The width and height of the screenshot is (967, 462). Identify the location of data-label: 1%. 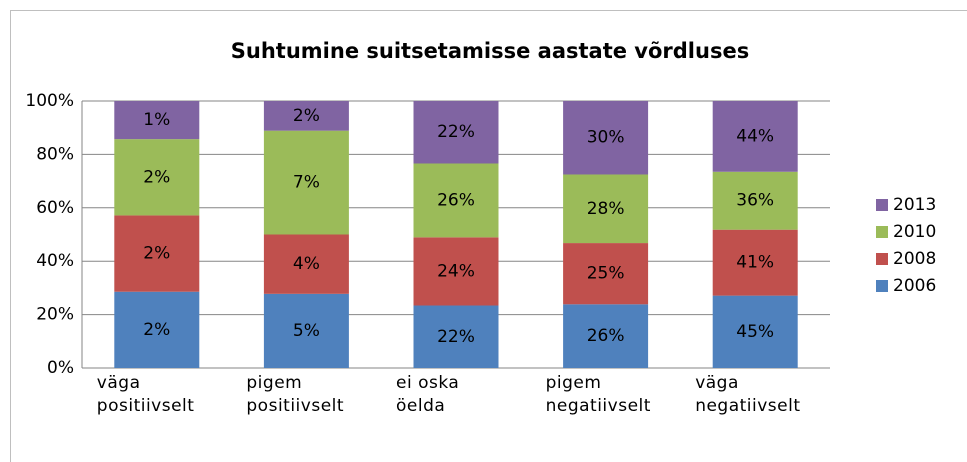
(156, 120).